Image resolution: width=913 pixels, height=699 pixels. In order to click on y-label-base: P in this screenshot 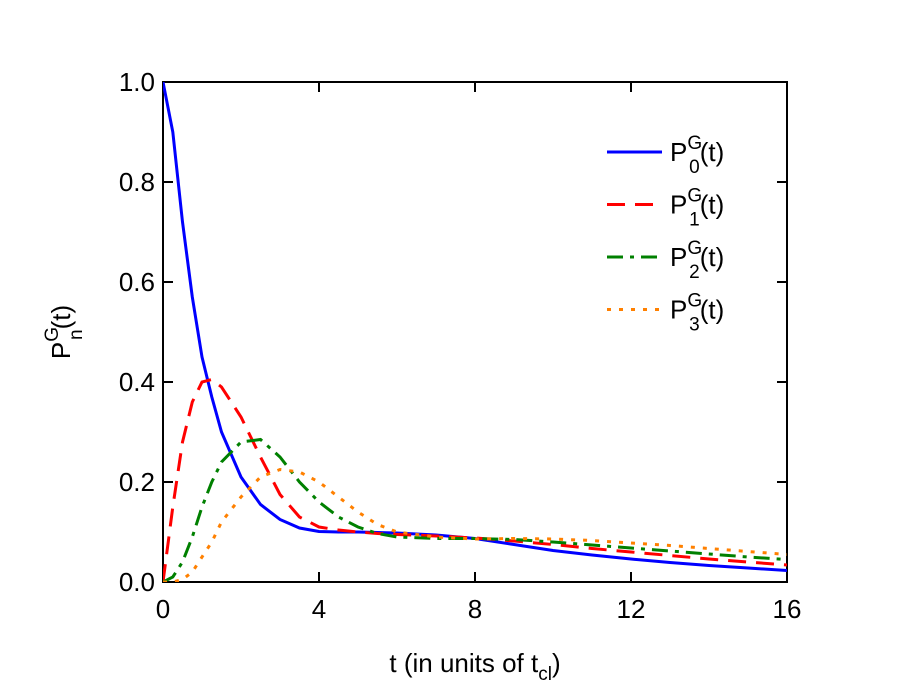, I will do `click(61, 350)`.